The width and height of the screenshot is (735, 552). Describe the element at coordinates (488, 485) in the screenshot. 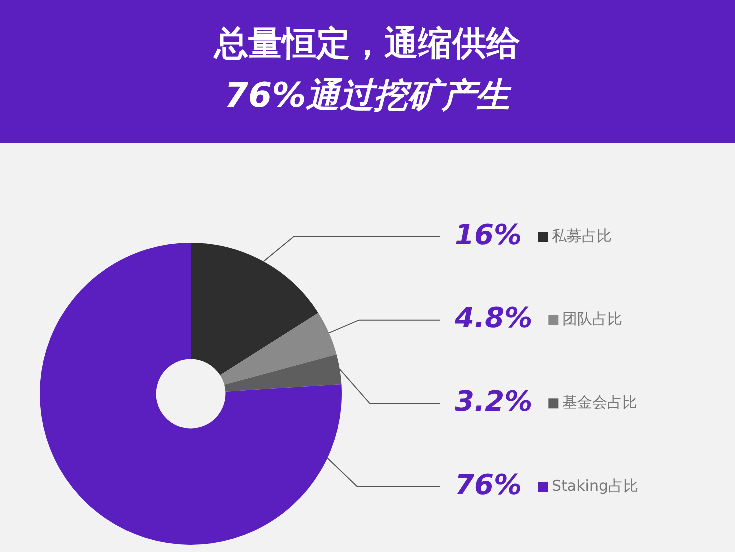

I see `data-label: 76%` at that location.